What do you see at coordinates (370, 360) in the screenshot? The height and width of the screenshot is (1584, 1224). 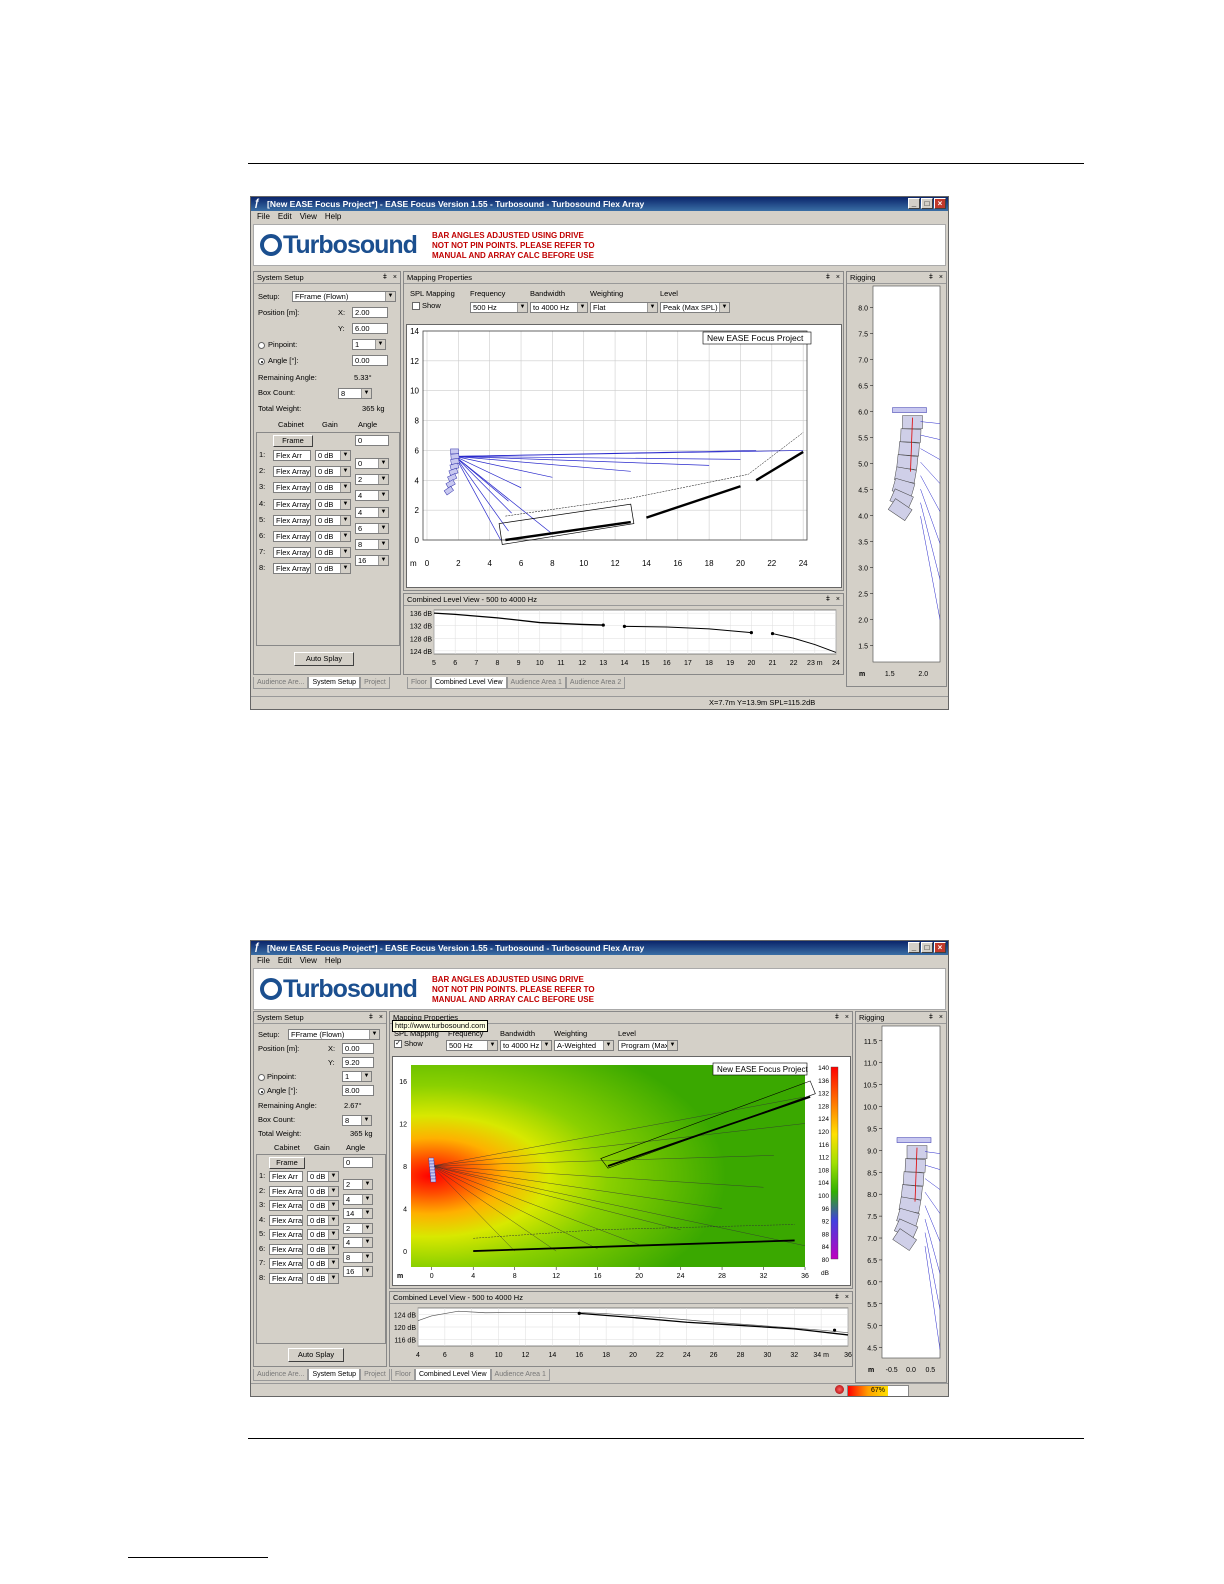 I see `angle-input: 0.00` at bounding box center [370, 360].